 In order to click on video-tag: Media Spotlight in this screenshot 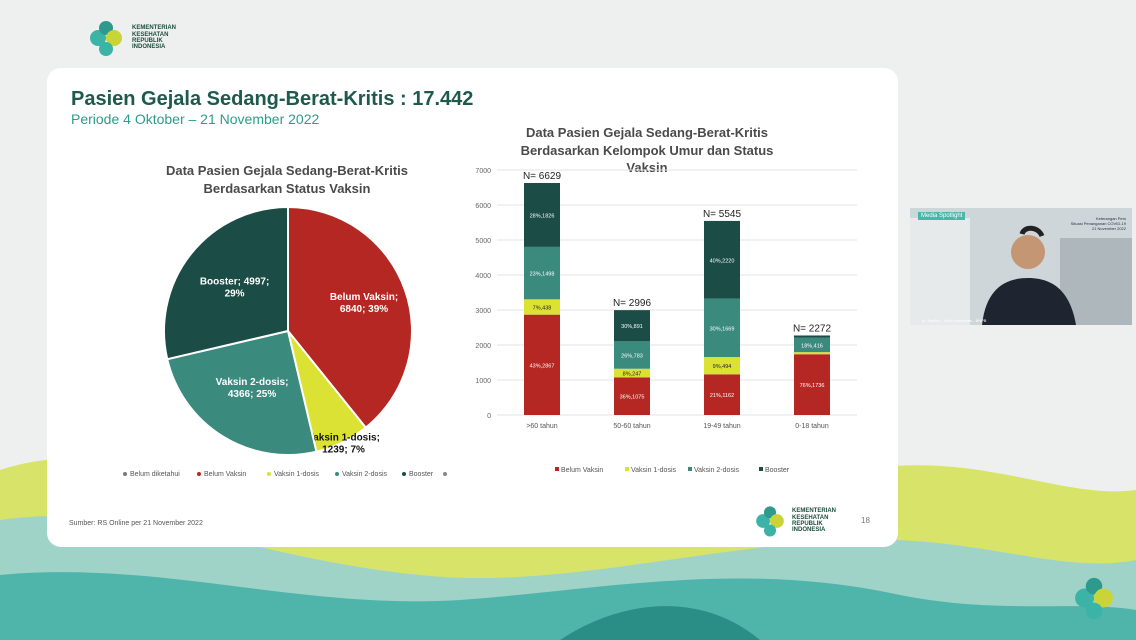, I will do `click(942, 216)`.